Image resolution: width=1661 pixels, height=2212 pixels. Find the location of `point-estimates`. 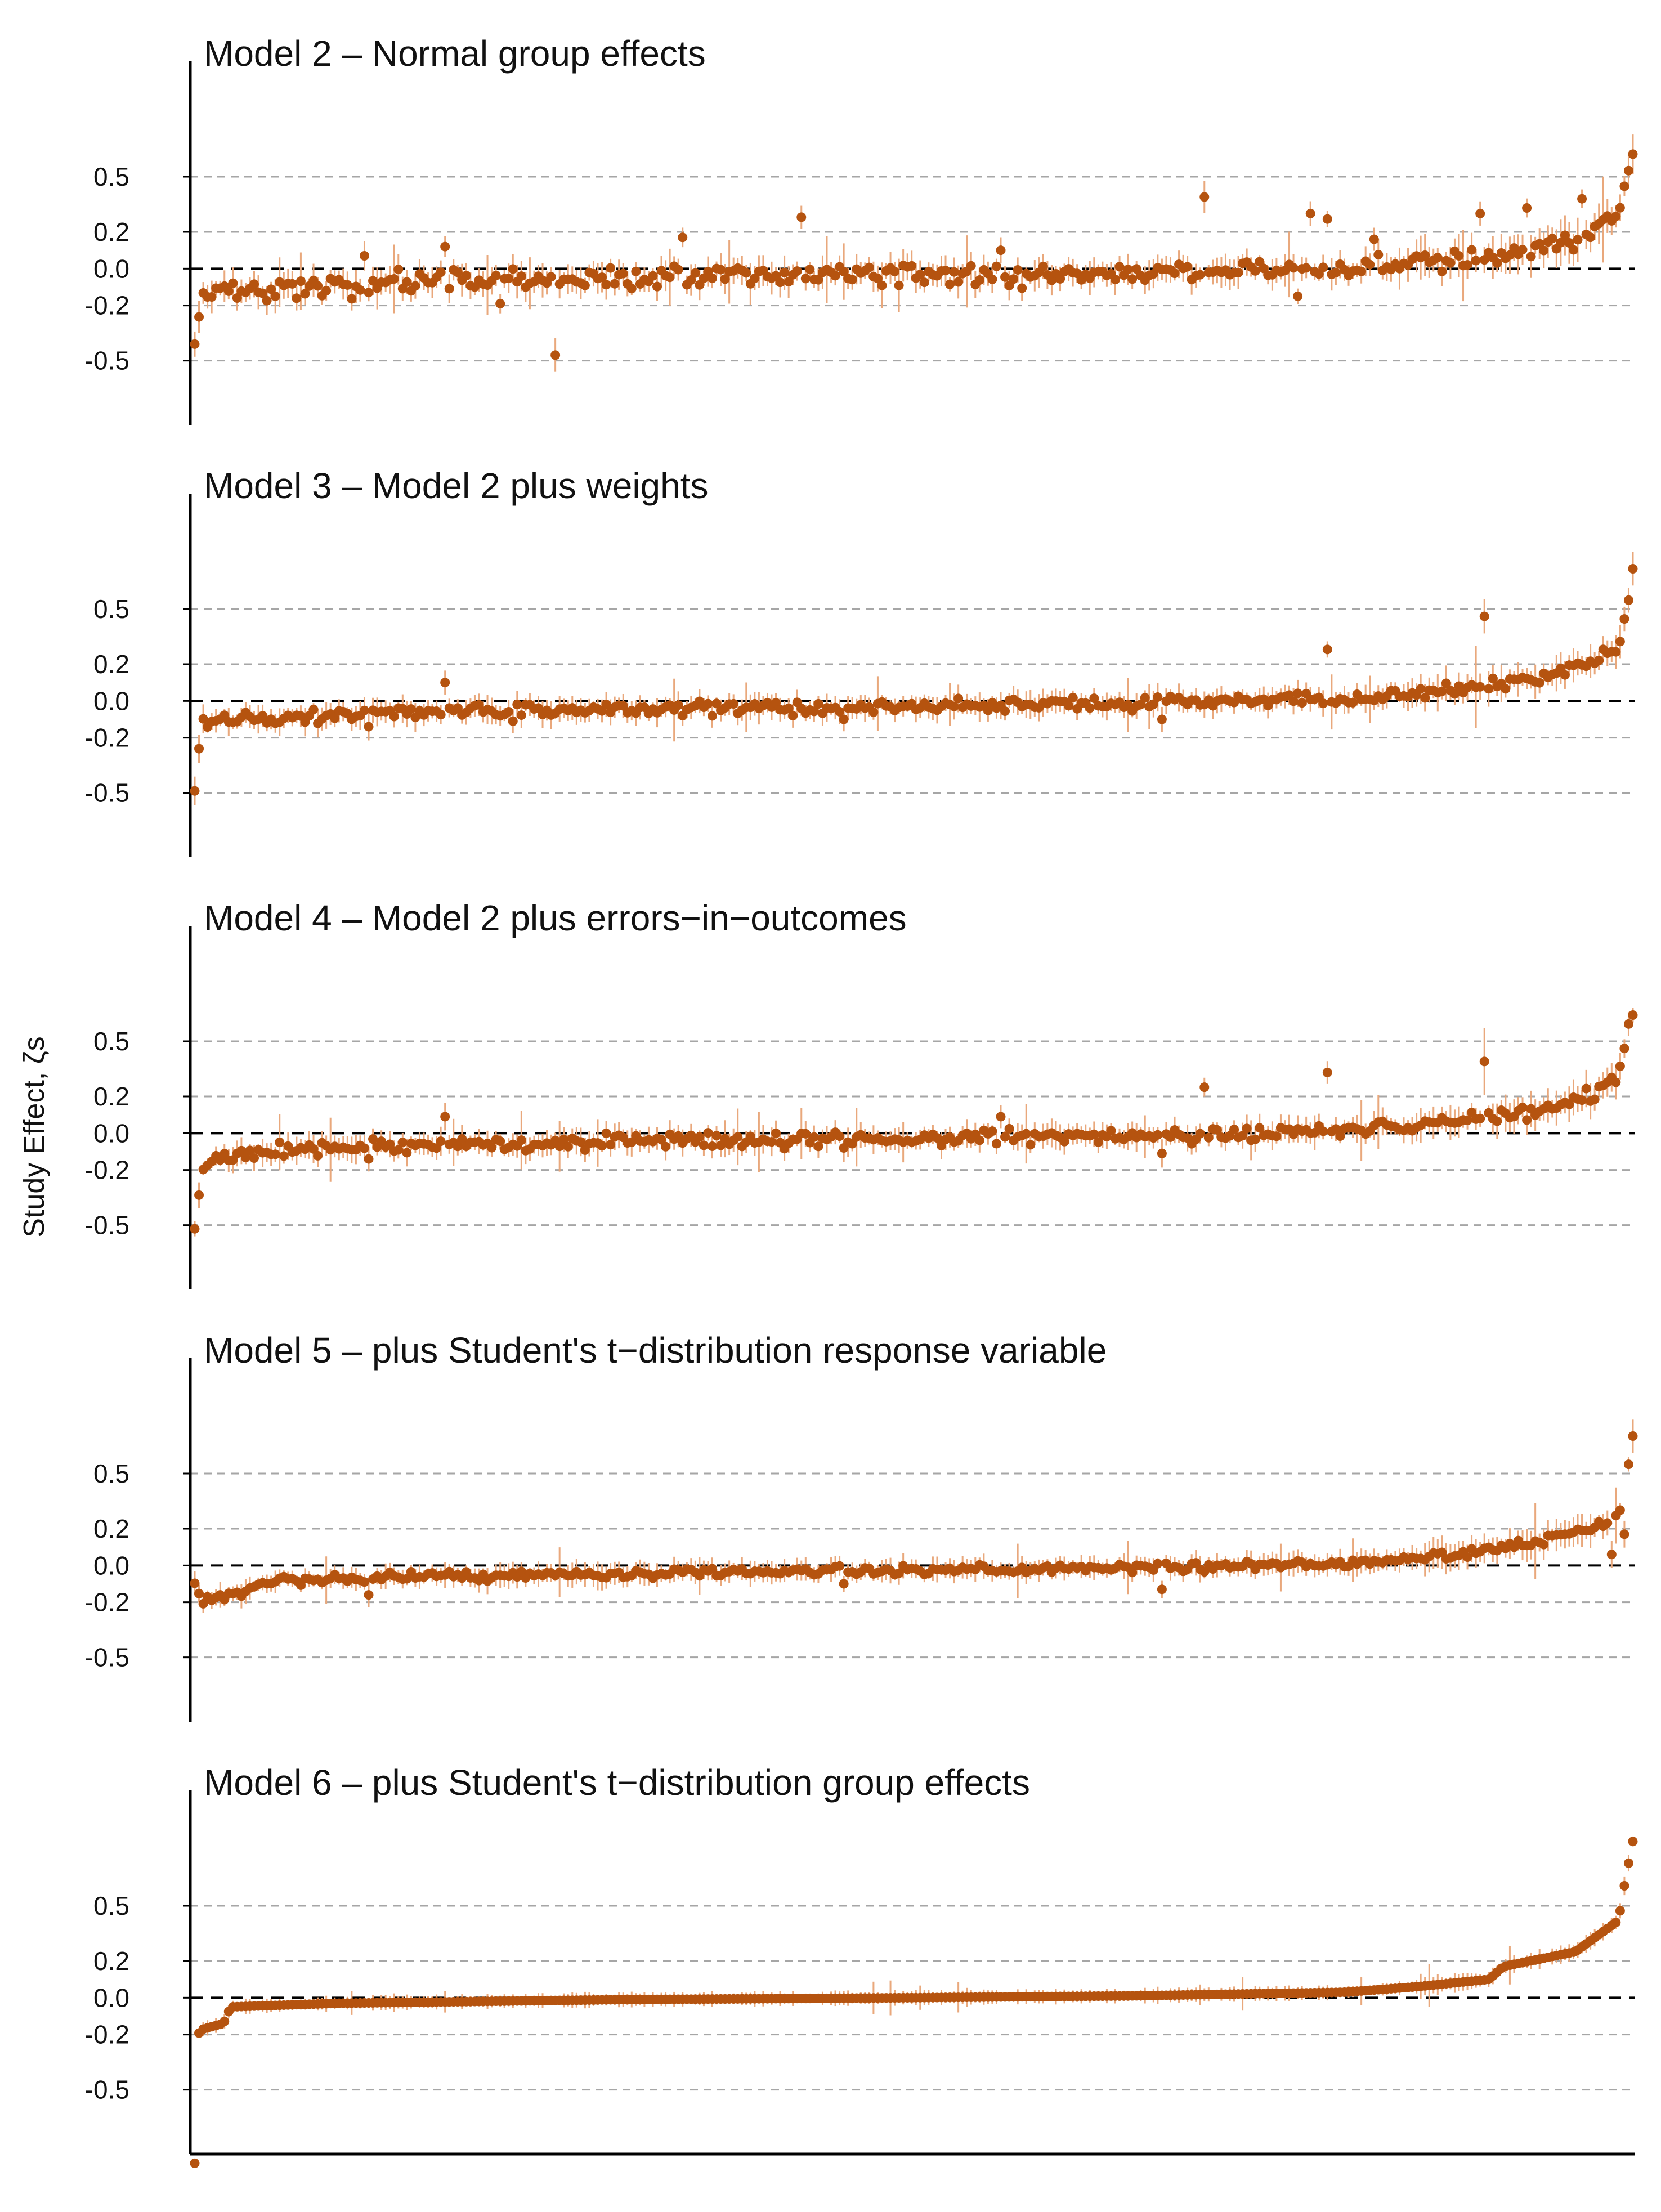

point-estimates is located at coordinates (914, 1520).